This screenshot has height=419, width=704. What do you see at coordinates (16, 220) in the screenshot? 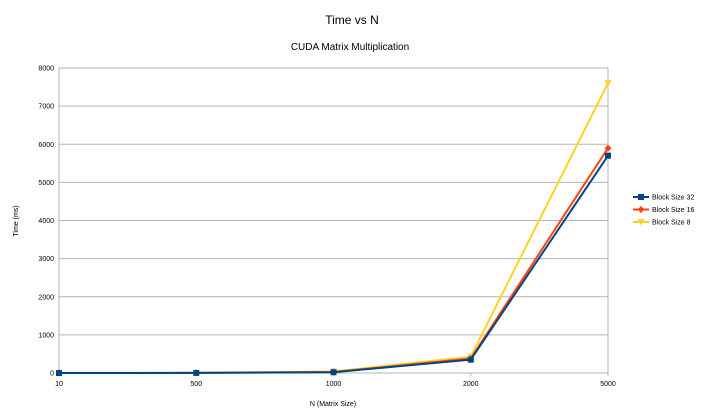
I see `y-axis-label: Time (ms)` at bounding box center [16, 220].